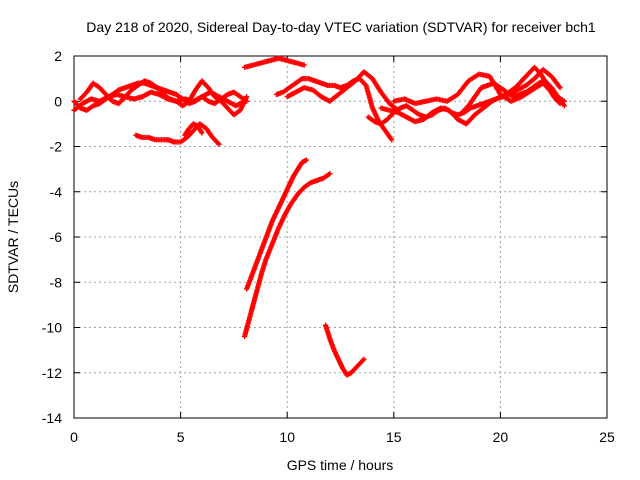 The width and height of the screenshot is (640, 480). What do you see at coordinates (52, 373) in the screenshot?
I see `y-tick-label: -12` at bounding box center [52, 373].